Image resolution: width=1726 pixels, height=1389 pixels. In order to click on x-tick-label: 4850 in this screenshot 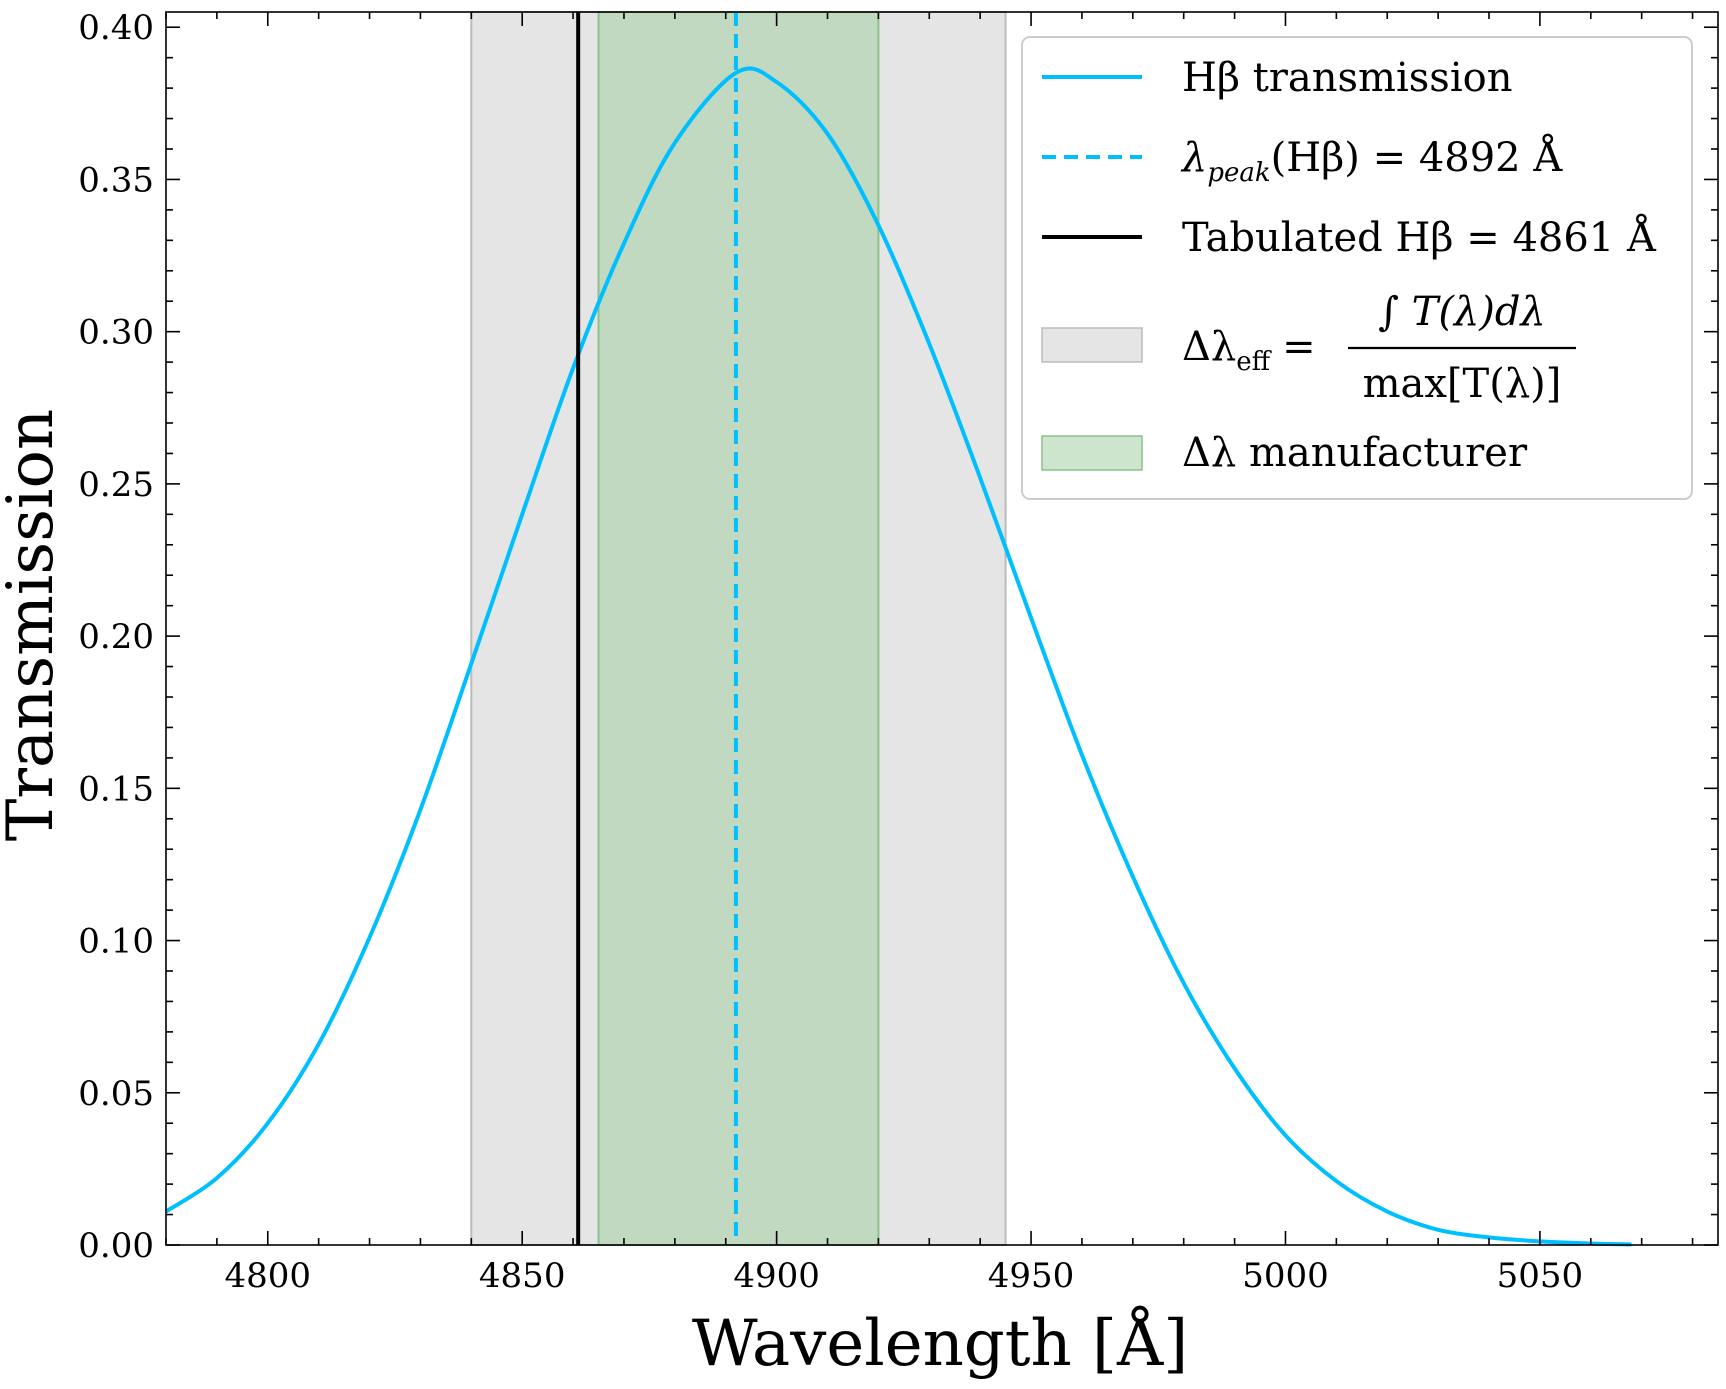, I will do `click(522, 1276)`.